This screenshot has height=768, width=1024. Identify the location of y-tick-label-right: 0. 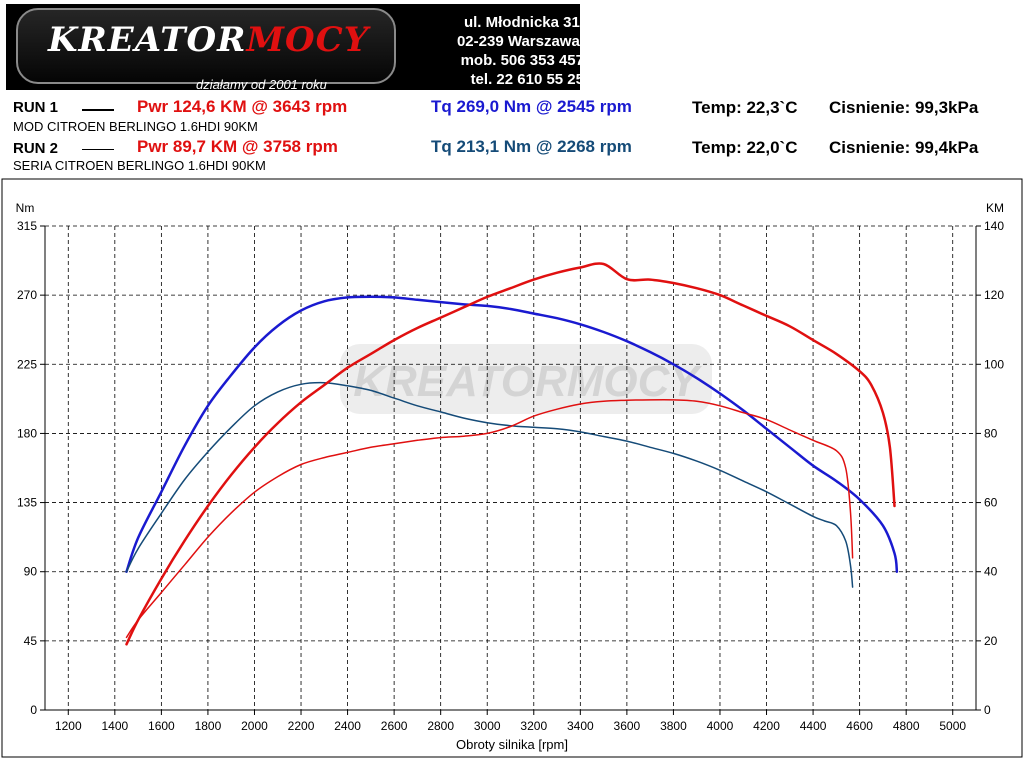
(987, 710).